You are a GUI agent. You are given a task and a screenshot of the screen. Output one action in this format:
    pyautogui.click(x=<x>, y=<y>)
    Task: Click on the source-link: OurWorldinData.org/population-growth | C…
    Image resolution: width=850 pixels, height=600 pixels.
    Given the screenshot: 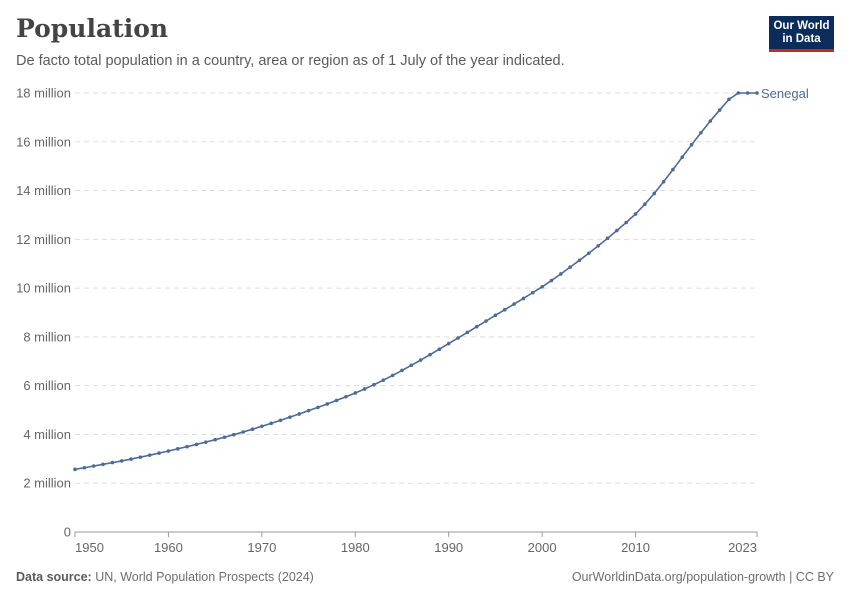 What is the action you would take?
    pyautogui.click(x=702, y=577)
    